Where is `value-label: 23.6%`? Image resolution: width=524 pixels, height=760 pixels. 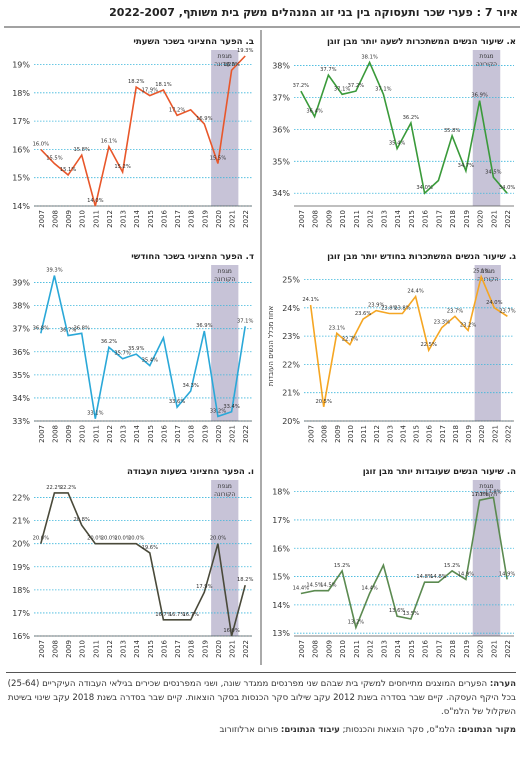
value-label: 23.6% is located at coordinates (363, 314).